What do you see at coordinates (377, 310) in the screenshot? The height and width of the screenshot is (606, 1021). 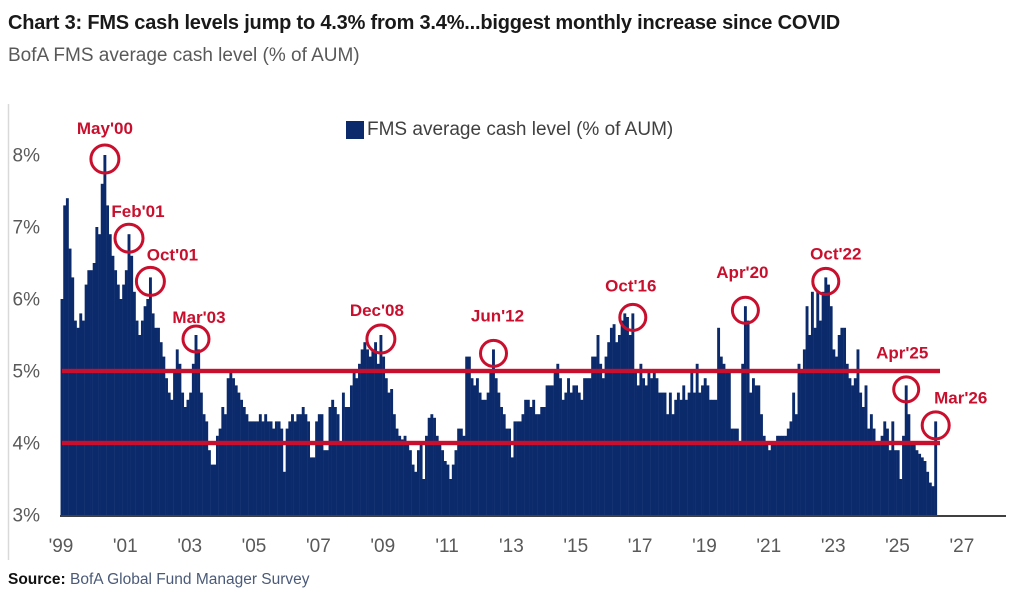 I see `annotation-label-Dec'08: Dec'08` at bounding box center [377, 310].